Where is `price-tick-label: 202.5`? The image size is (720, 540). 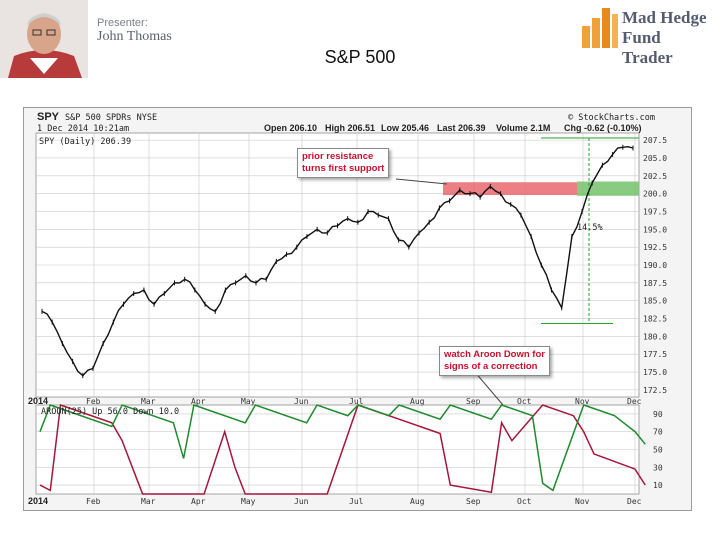 price-tick-label: 202.5 is located at coordinates (655, 176).